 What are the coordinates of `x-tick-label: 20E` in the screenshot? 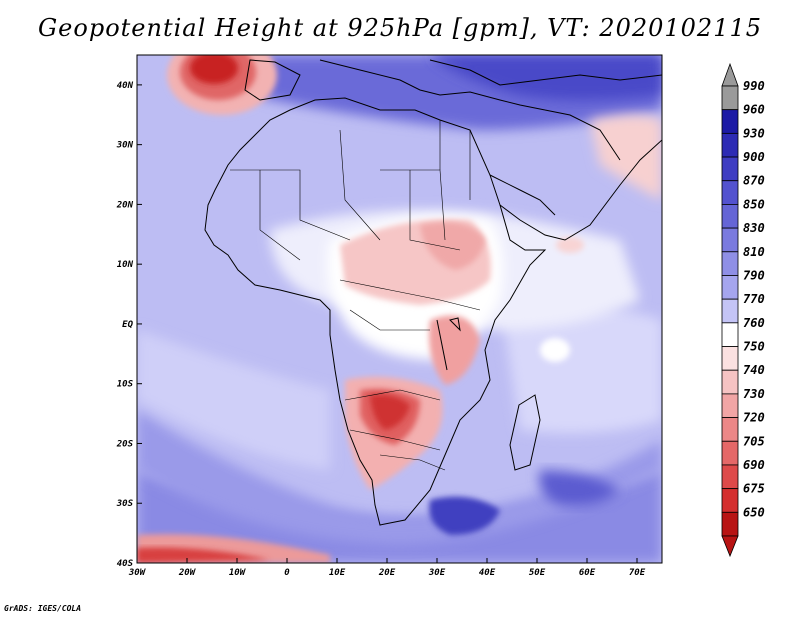 It's located at (387, 573).